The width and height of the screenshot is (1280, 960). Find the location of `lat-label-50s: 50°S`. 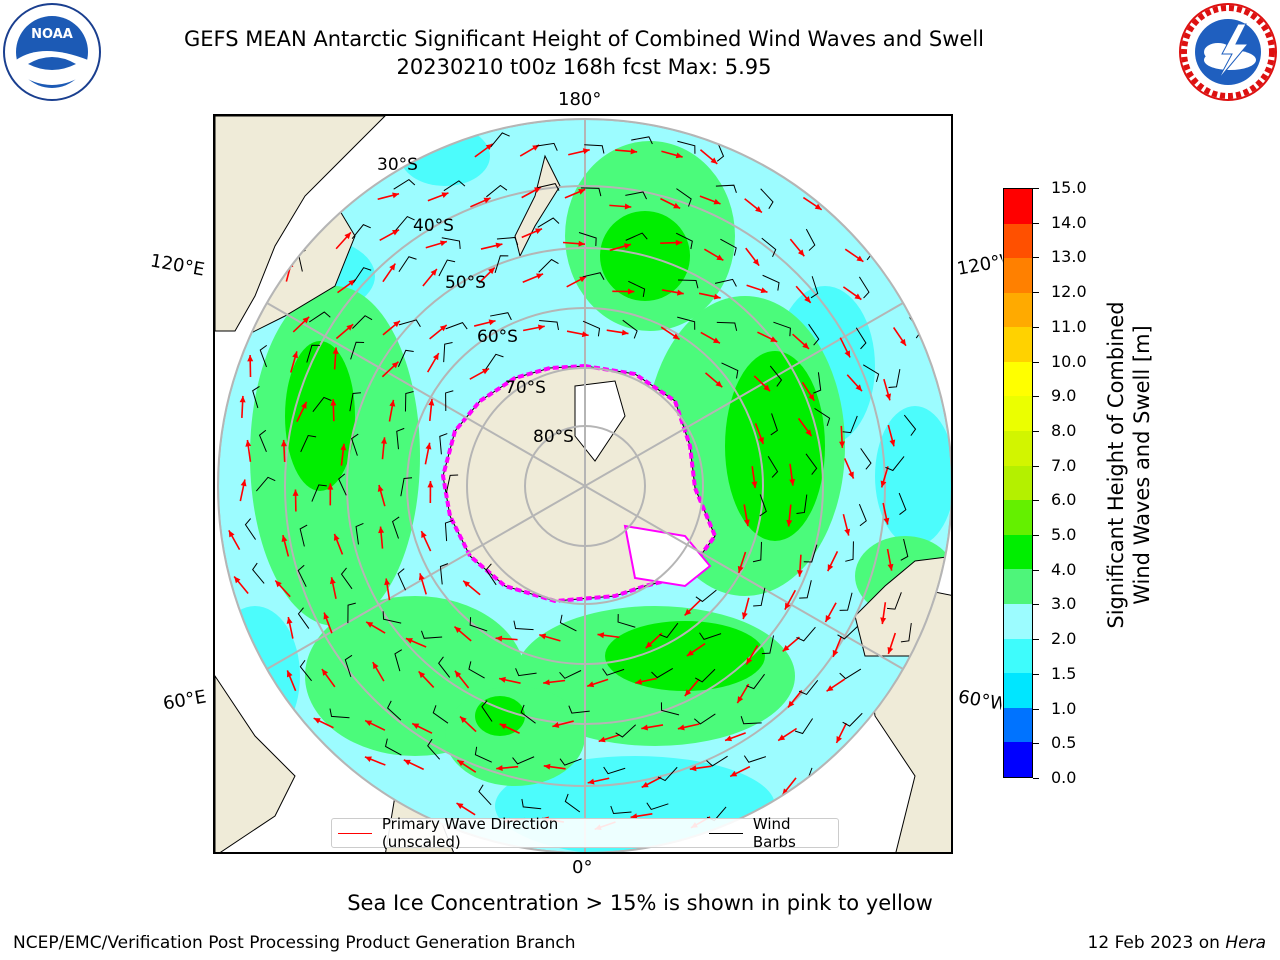

lat-label-50s: 50°S is located at coordinates (465, 283).